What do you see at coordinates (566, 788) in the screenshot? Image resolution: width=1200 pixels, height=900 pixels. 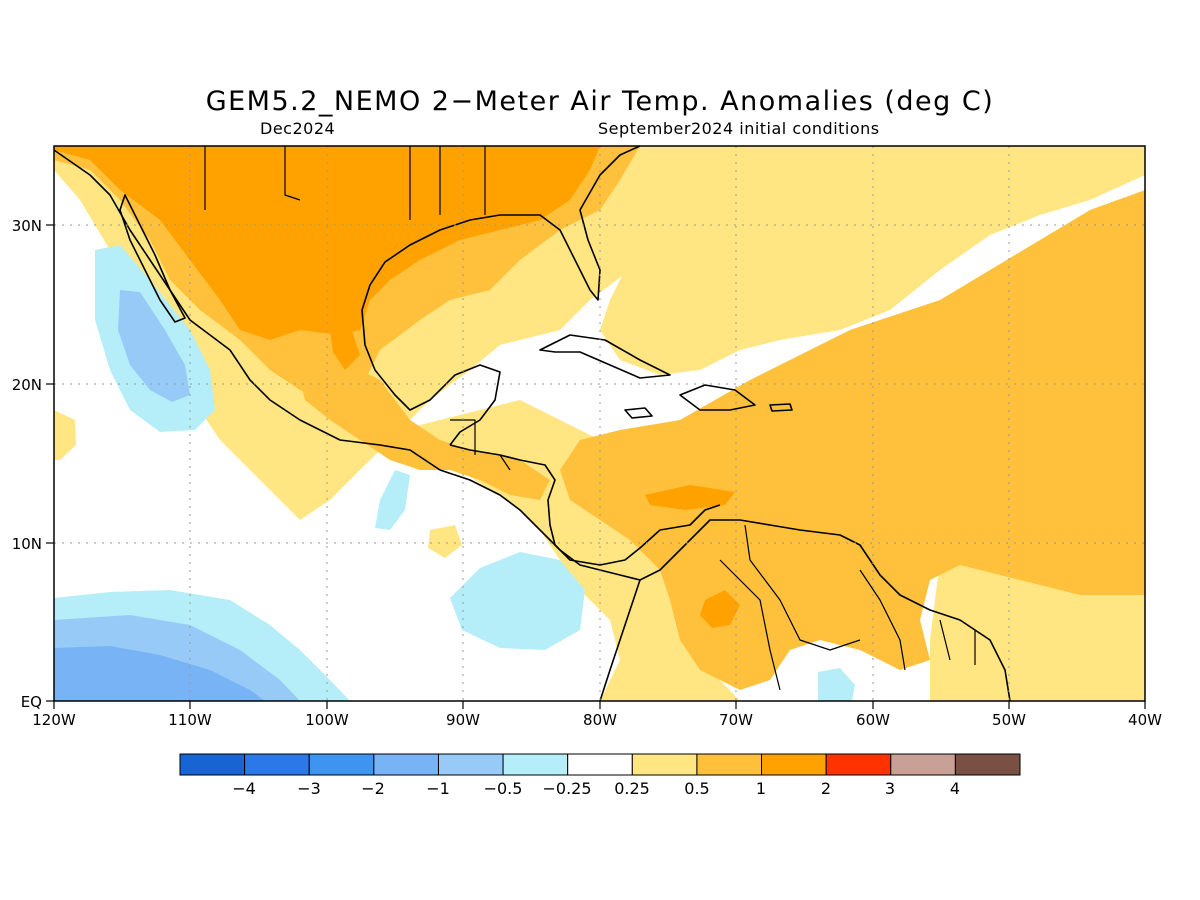 I see `colorbar-label: −0.25` at bounding box center [566, 788].